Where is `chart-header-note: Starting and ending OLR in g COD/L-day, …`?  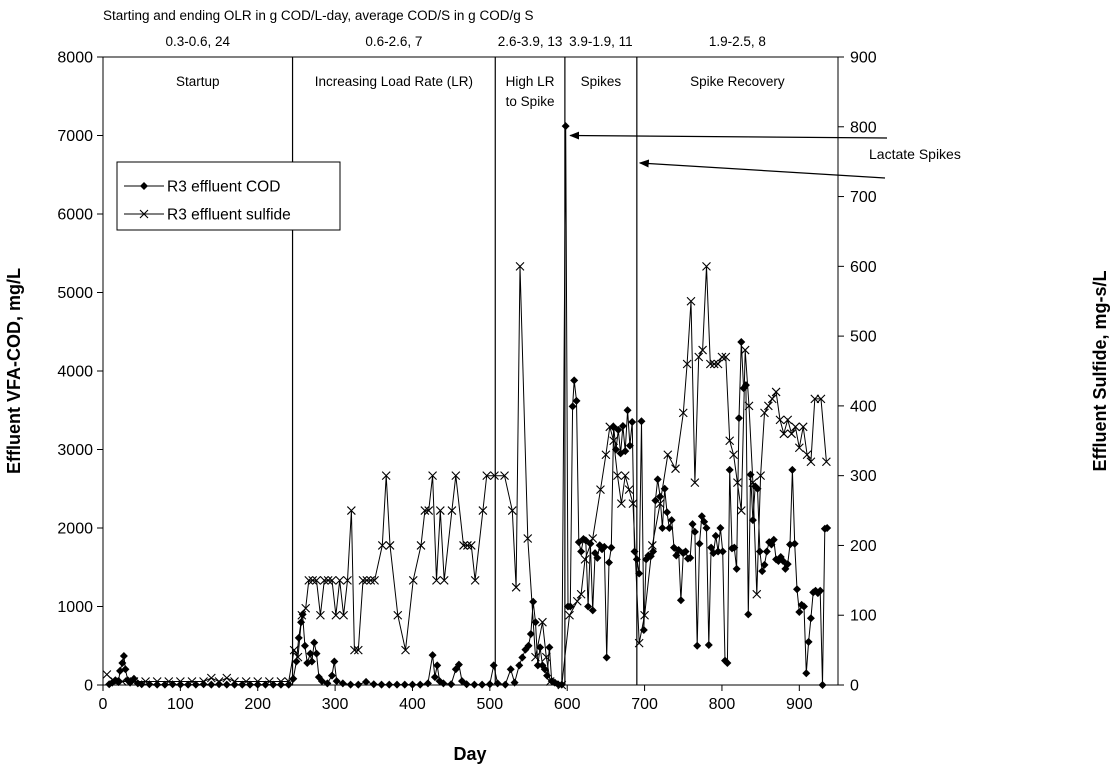 chart-header-note: Starting and ending OLR in g COD/L-day, … is located at coordinates (318, 15).